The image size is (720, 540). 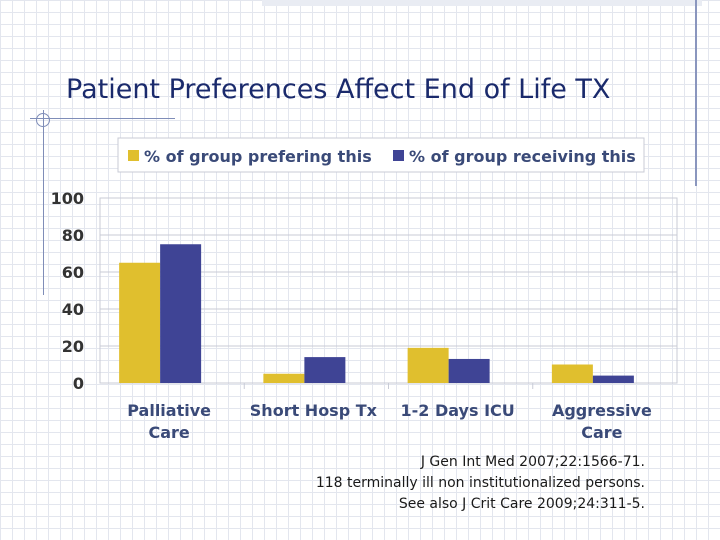 What do you see at coordinates (258, 156) in the screenshot?
I see `legend-entry: % of group prefering this` at bounding box center [258, 156].